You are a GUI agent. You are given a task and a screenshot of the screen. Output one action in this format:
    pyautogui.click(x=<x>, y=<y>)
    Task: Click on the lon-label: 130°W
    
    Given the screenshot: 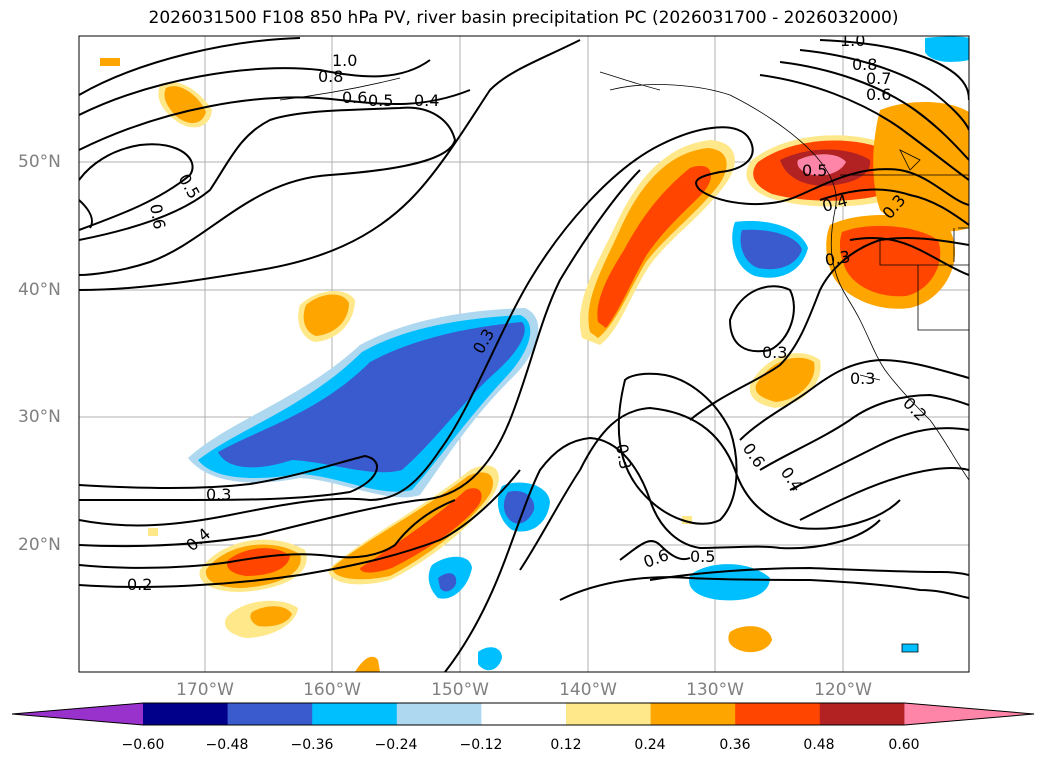 What is the action you would take?
    pyautogui.click(x=715, y=690)
    